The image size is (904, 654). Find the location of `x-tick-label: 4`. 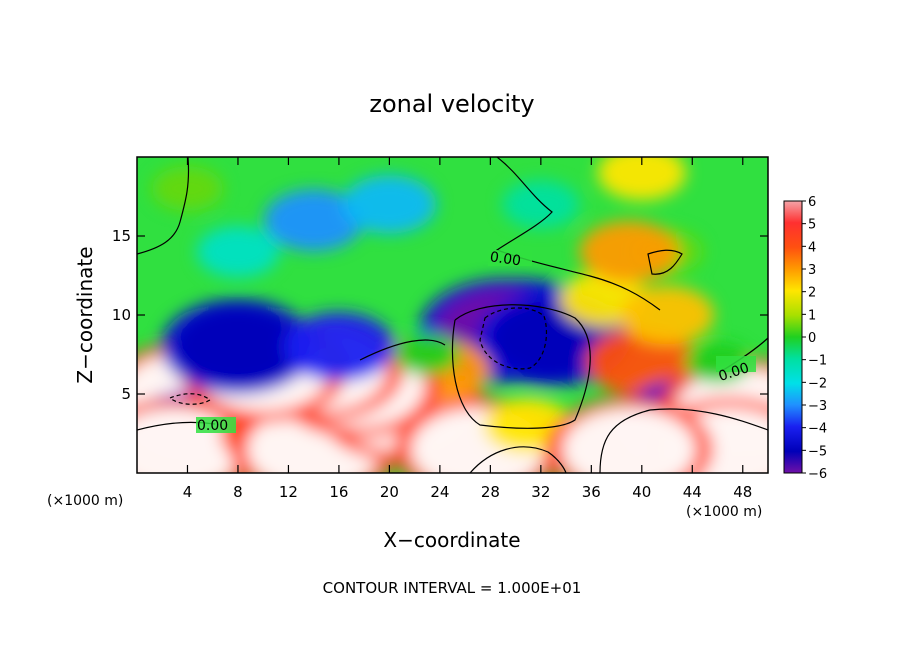

x-tick-label: 4 is located at coordinates (188, 492).